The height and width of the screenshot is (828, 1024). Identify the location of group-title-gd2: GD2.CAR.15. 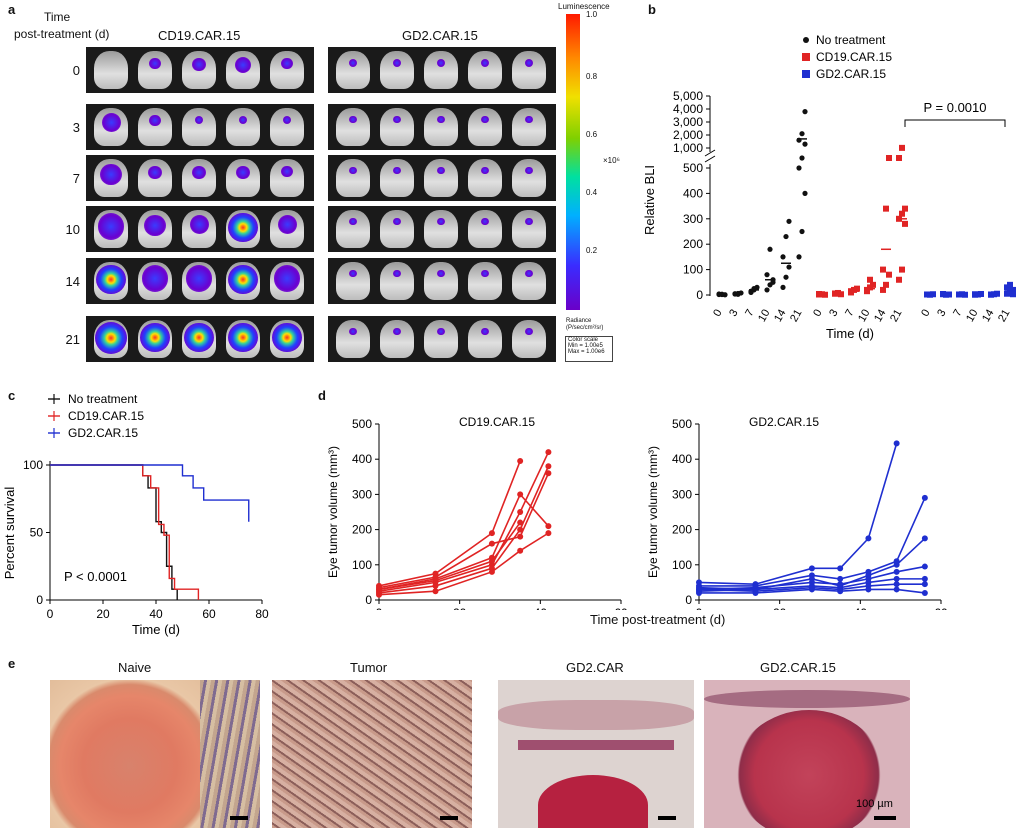
(440, 35).